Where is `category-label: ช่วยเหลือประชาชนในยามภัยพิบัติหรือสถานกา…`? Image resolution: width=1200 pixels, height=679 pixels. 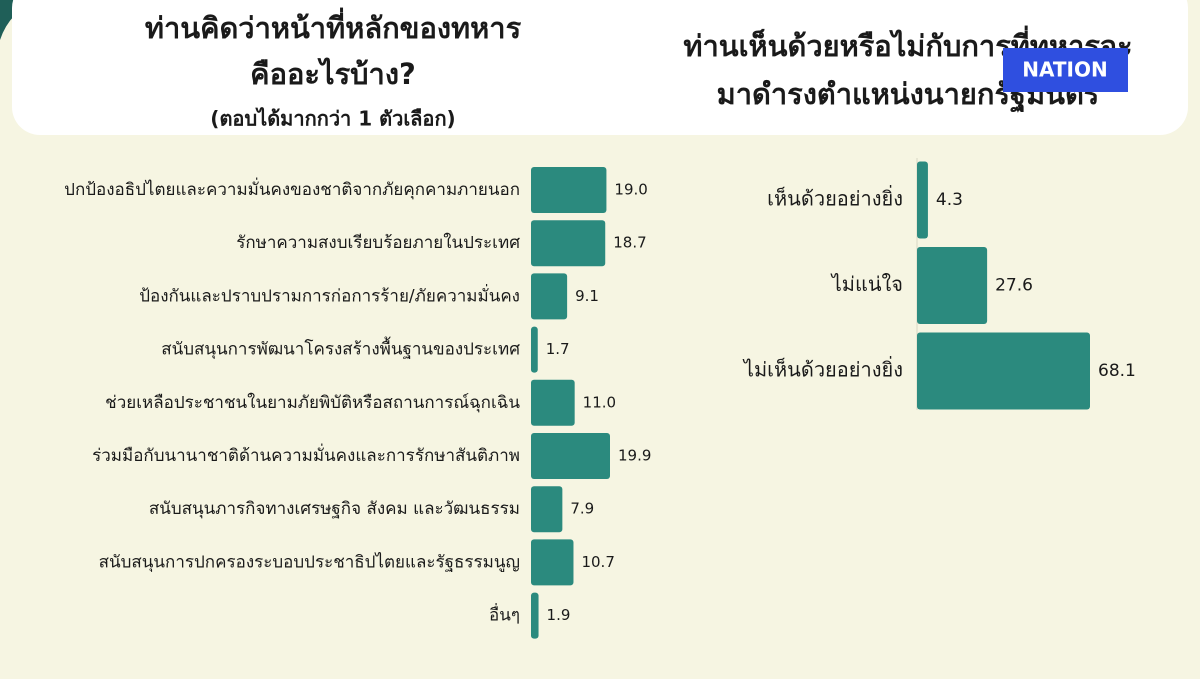 category-label: ช่วยเหลือประชาชนในยามภัยพิบัติหรือสถานกา… is located at coordinates (312, 402).